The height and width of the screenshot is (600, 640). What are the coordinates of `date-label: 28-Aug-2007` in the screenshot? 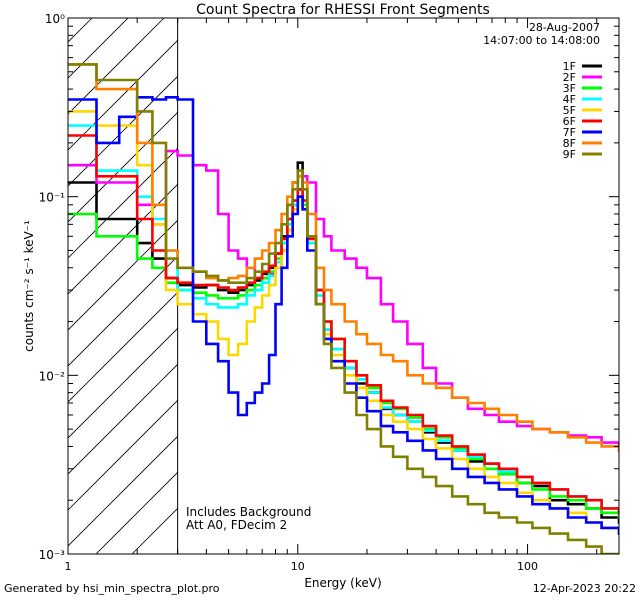 It's located at (564, 27).